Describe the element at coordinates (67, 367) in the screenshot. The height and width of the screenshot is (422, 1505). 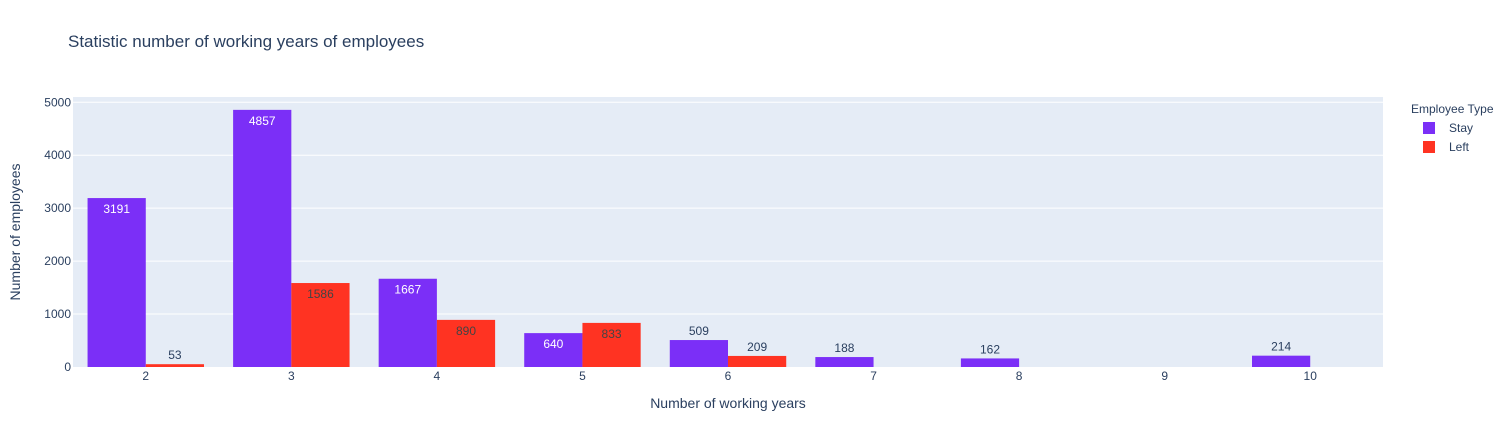
I see `y-tick-label: 0` at that location.